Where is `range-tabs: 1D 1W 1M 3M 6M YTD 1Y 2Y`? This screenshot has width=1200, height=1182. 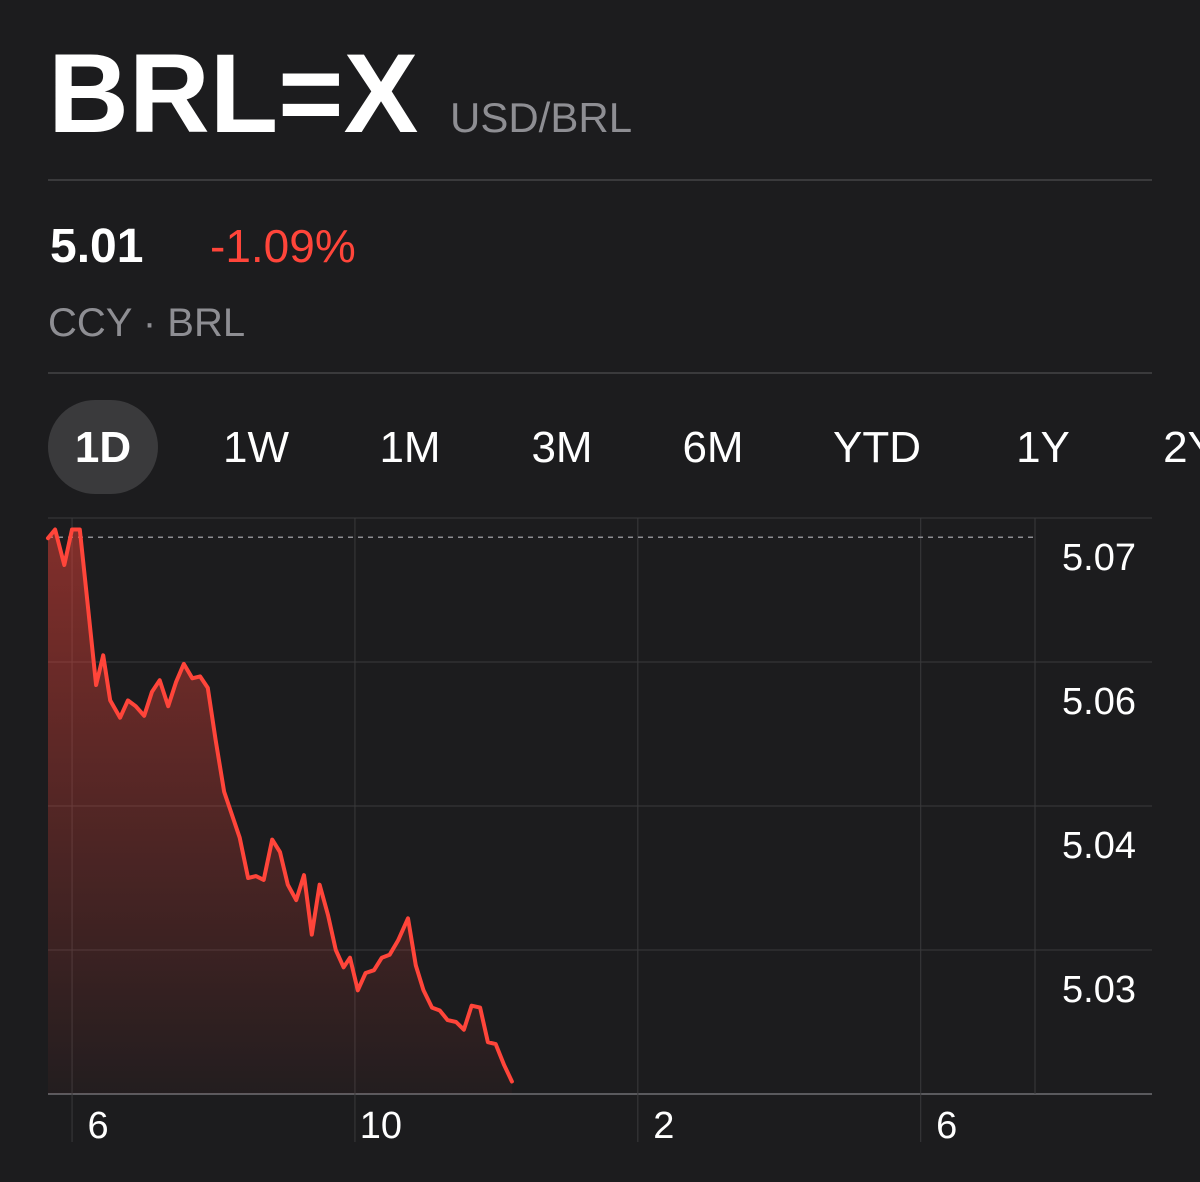 range-tabs: 1D 1W 1M 3M 6M YTD 1Y 2Y is located at coordinates (624, 447).